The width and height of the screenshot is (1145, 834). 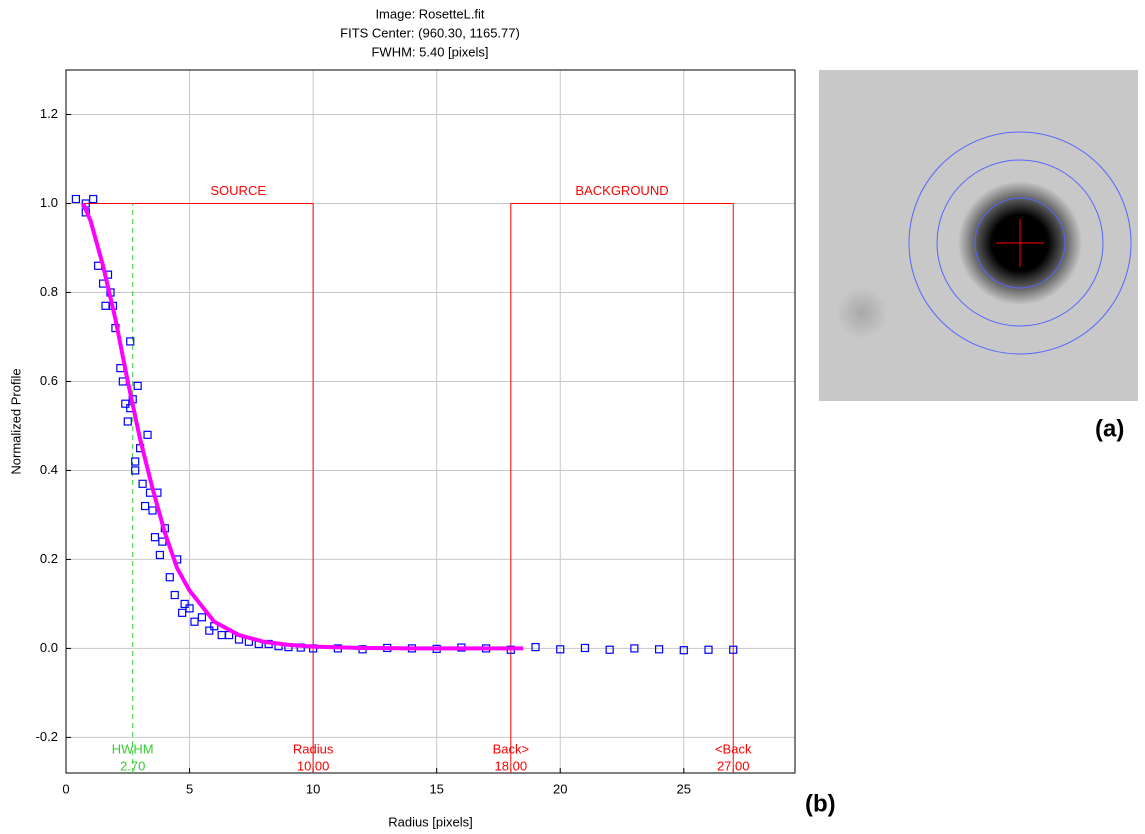 I want to click on marker-name: Back>, so click(x=511, y=748).